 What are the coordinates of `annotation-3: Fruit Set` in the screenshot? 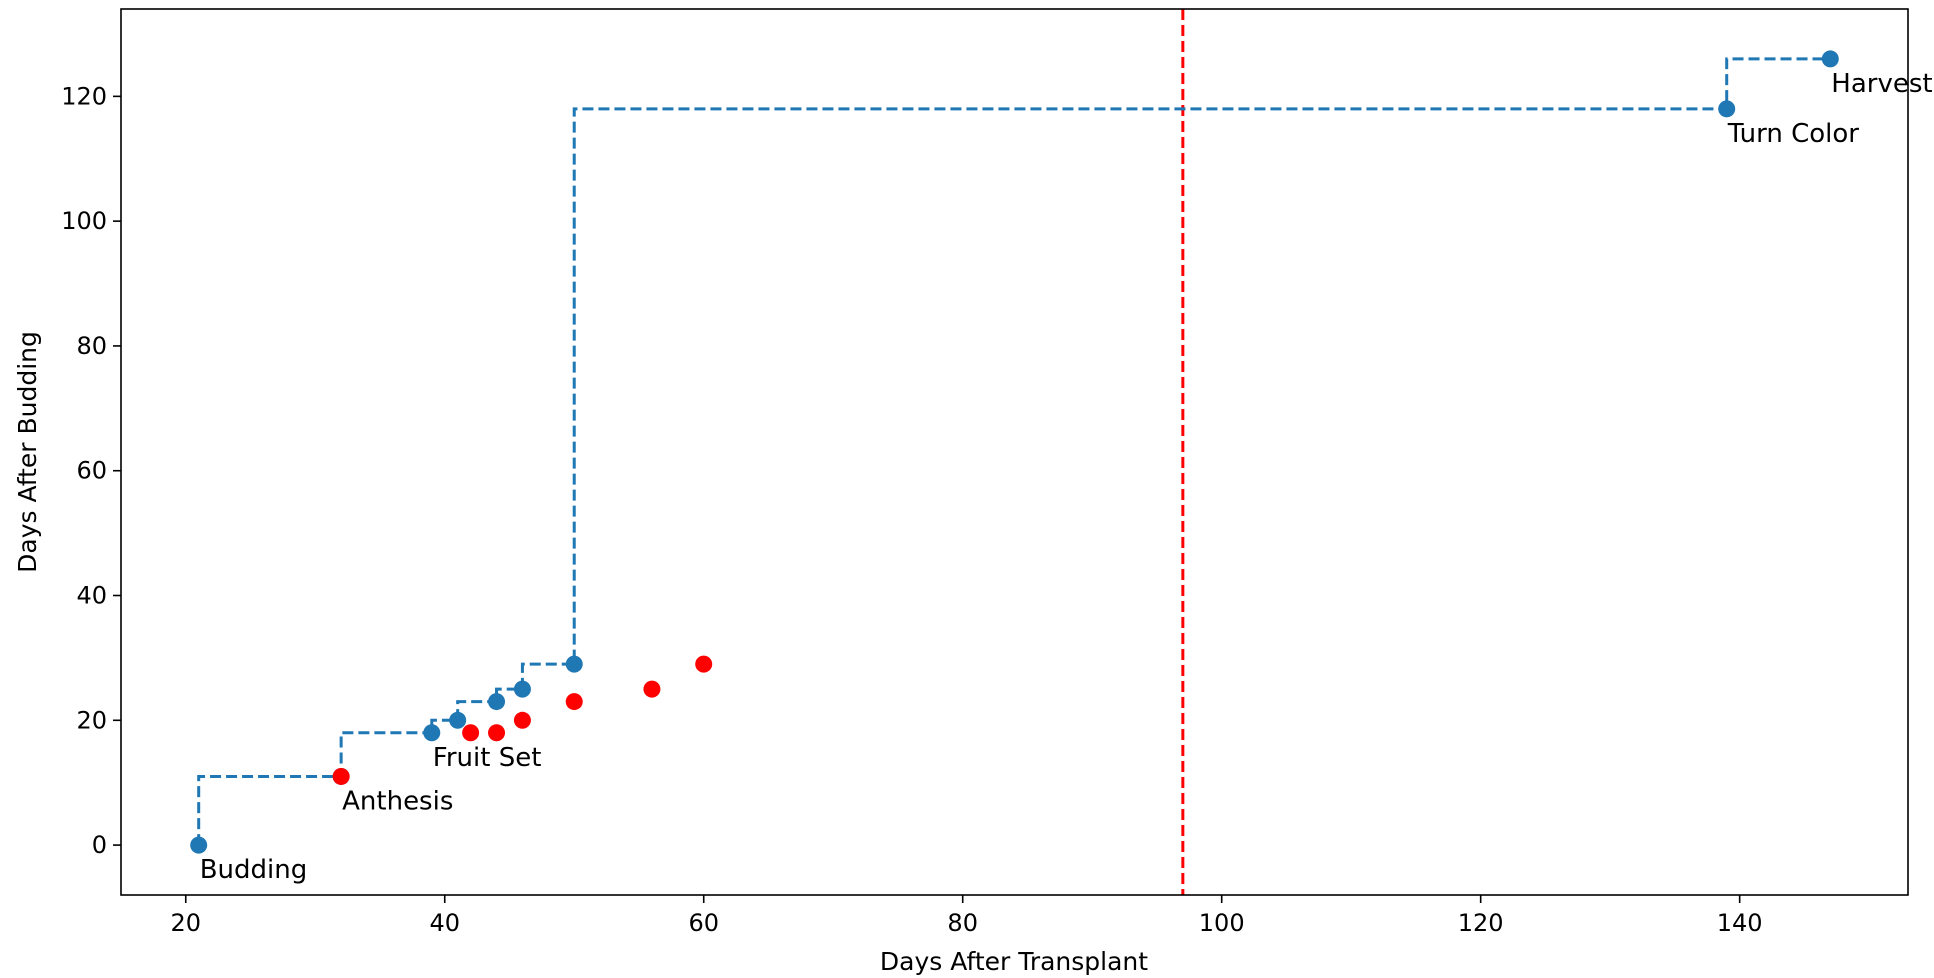 It's located at (487, 758).